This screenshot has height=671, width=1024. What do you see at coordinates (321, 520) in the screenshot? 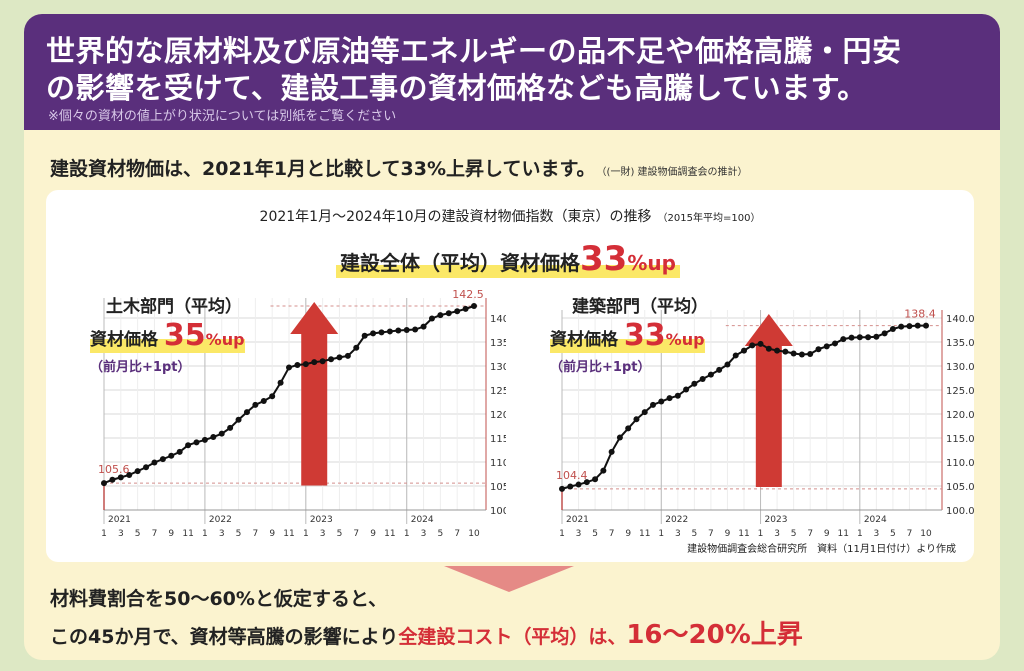
I see `civil-year-label: 2023` at bounding box center [321, 520].